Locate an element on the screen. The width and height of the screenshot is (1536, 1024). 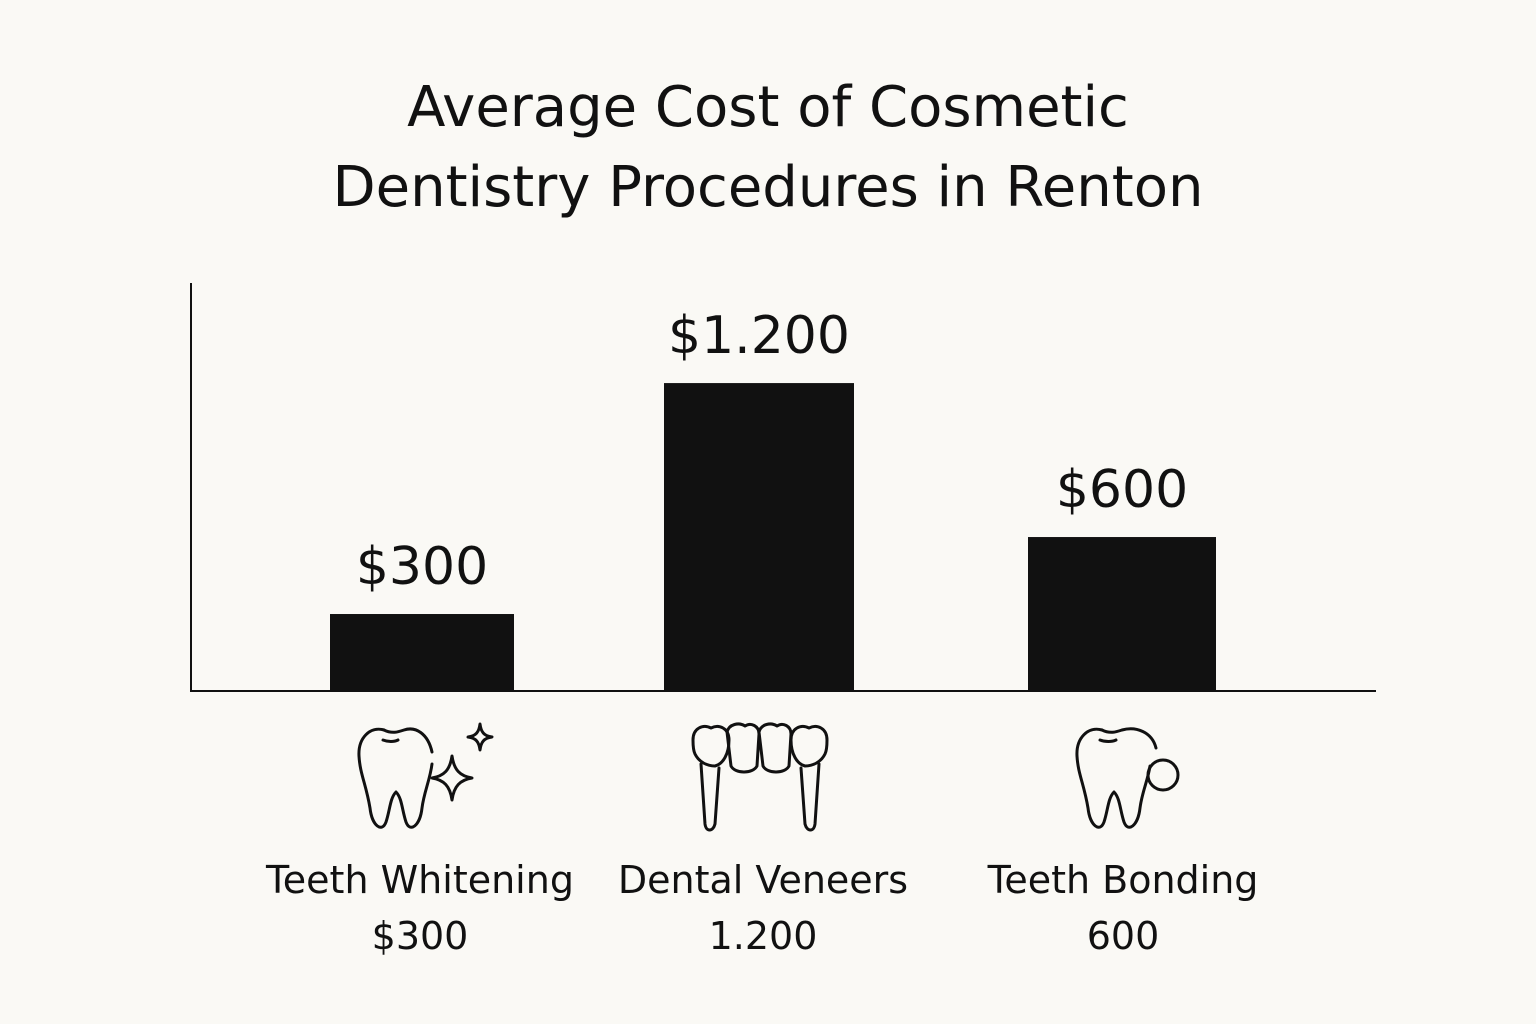
bar-teeth-whitening is located at coordinates (422, 652).